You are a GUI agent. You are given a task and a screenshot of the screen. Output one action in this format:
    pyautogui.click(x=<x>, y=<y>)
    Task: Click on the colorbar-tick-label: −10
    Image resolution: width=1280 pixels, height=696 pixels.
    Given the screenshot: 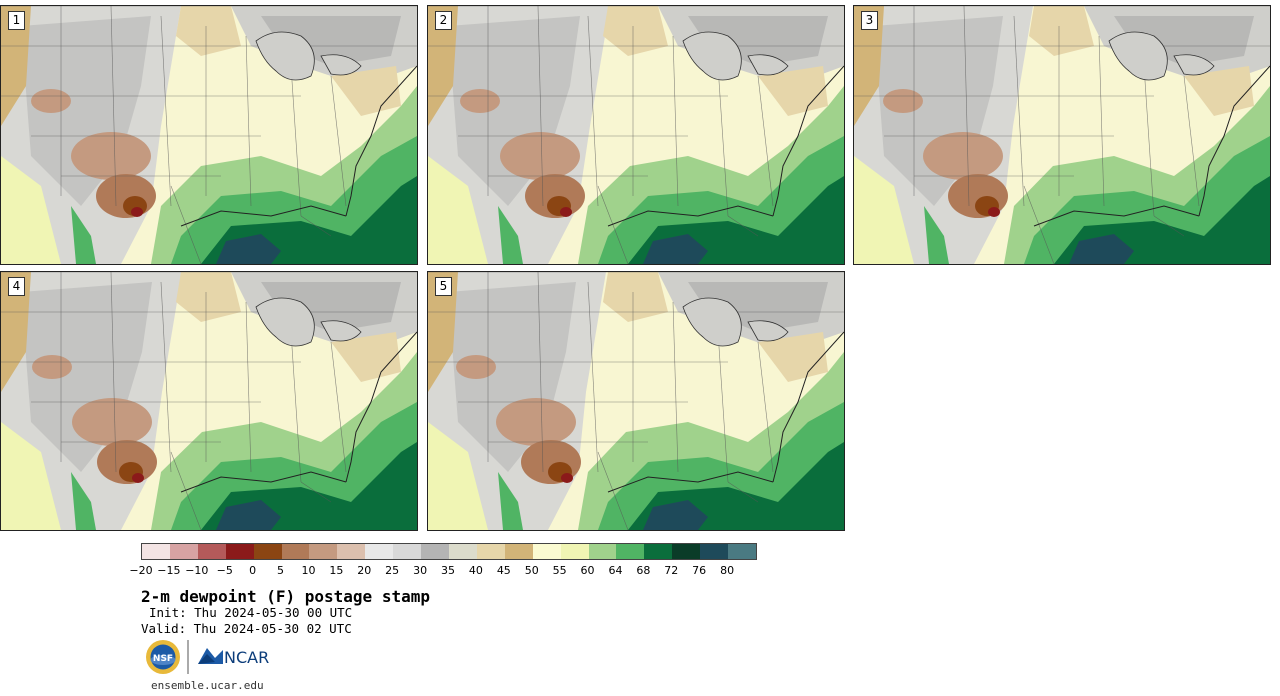 What is the action you would take?
    pyautogui.click(x=197, y=570)
    